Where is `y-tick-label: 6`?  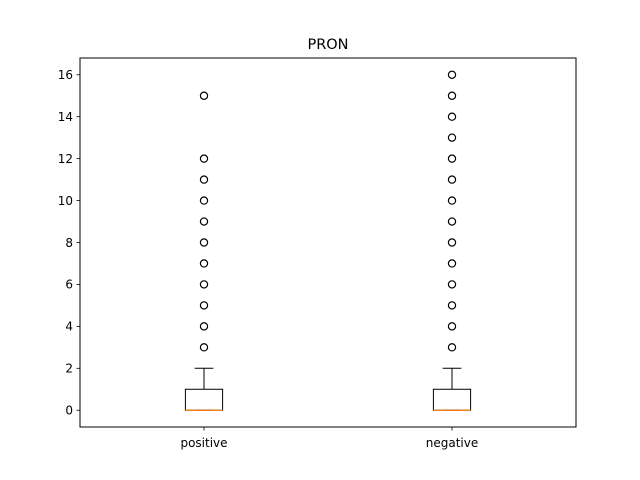 y-tick-label: 6 is located at coordinates (69, 285).